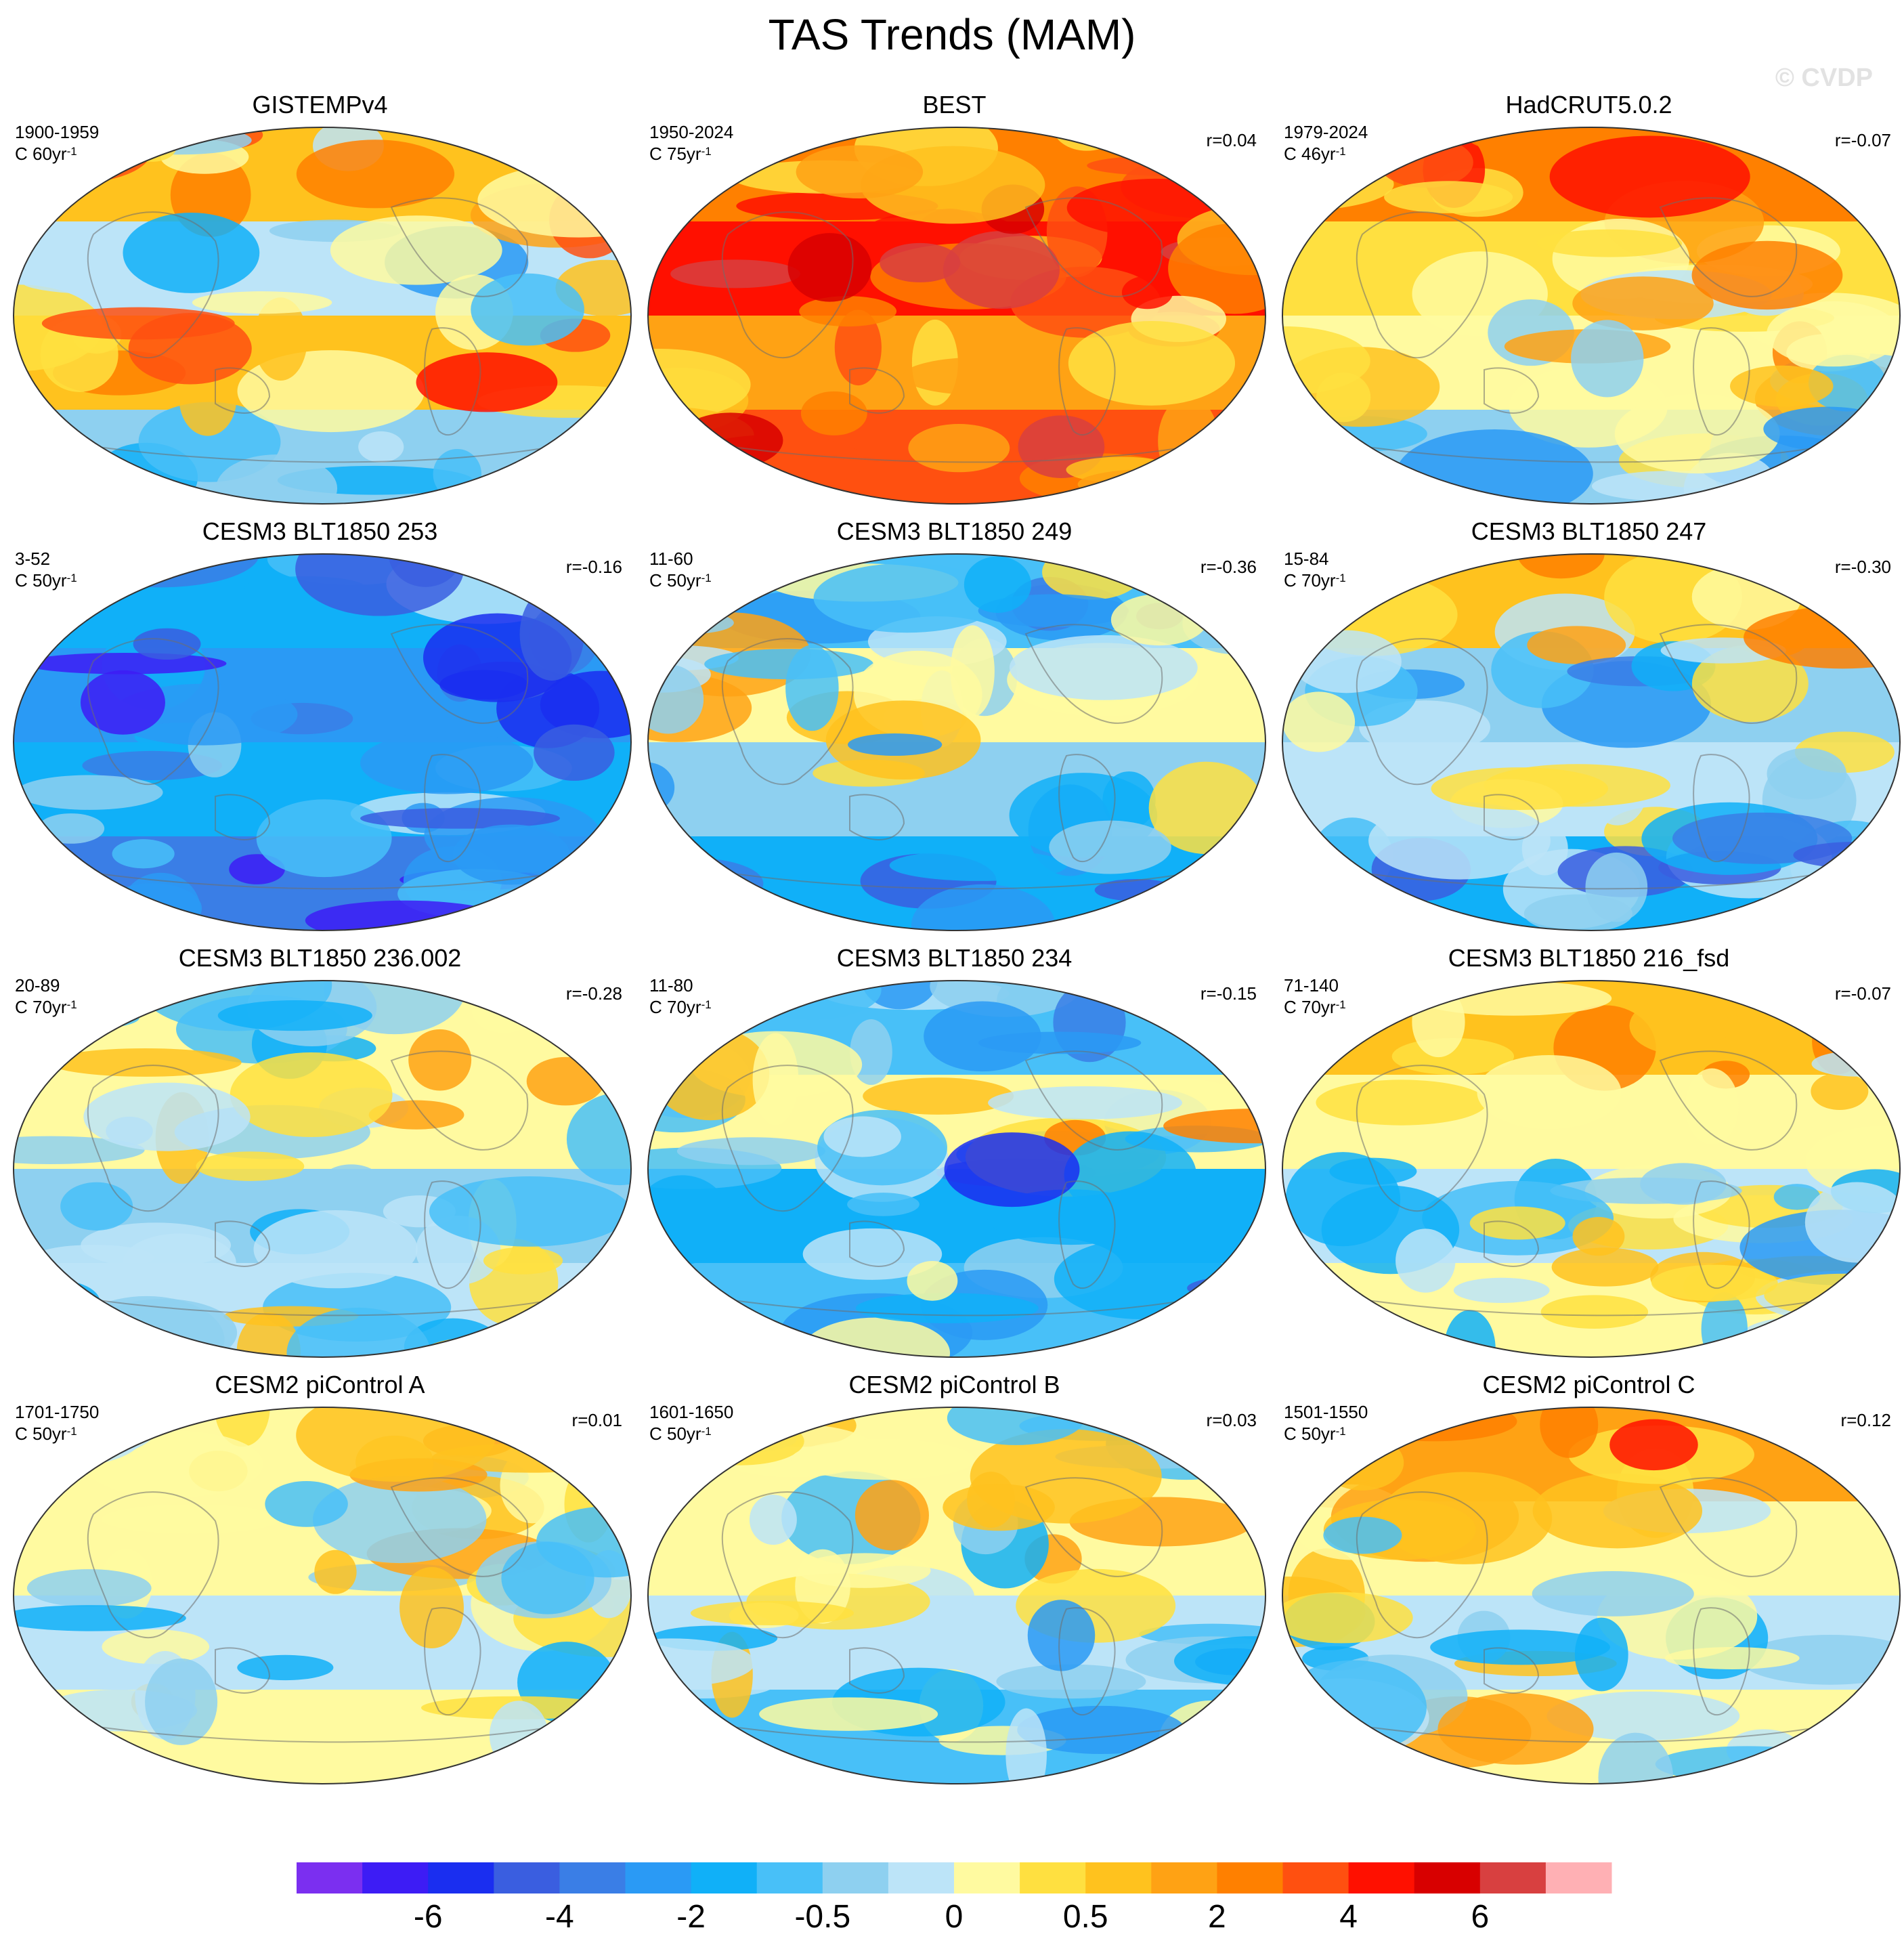 The image size is (1904, 1947). I want to click on colorbar-tick-label: -0.5, so click(822, 1917).